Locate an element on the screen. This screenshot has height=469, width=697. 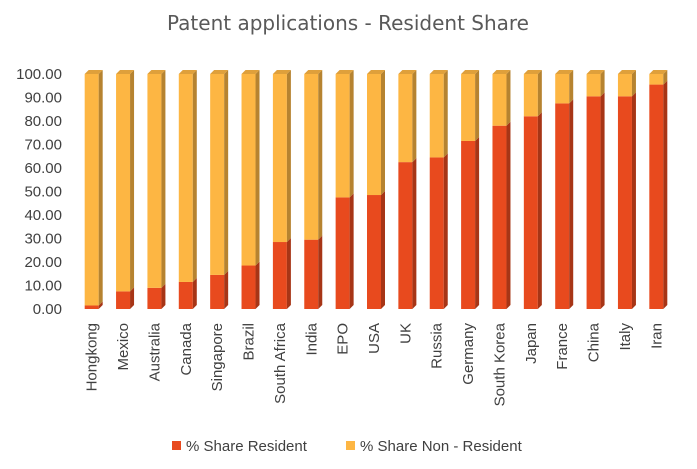
y-tick-label: 20.00 is located at coordinates (43, 262).